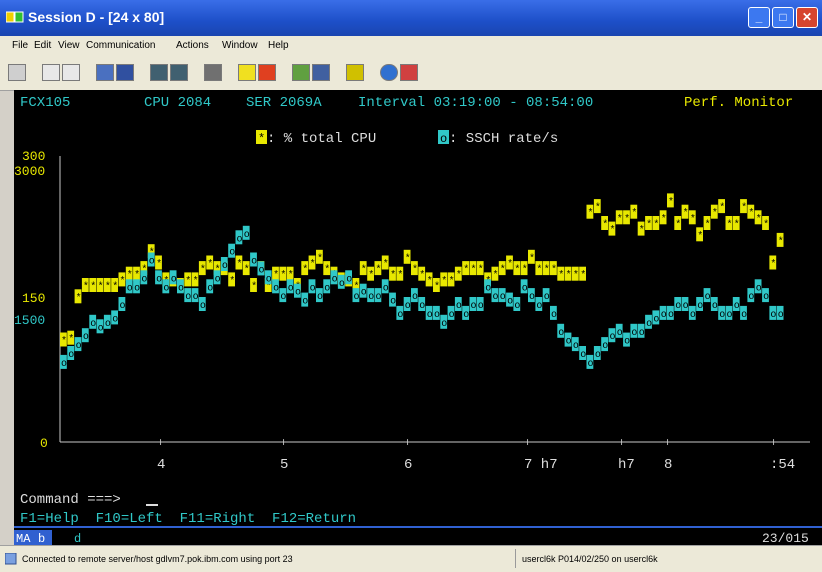  What do you see at coordinates (51, 72) in the screenshot?
I see `copy-icon` at bounding box center [51, 72].